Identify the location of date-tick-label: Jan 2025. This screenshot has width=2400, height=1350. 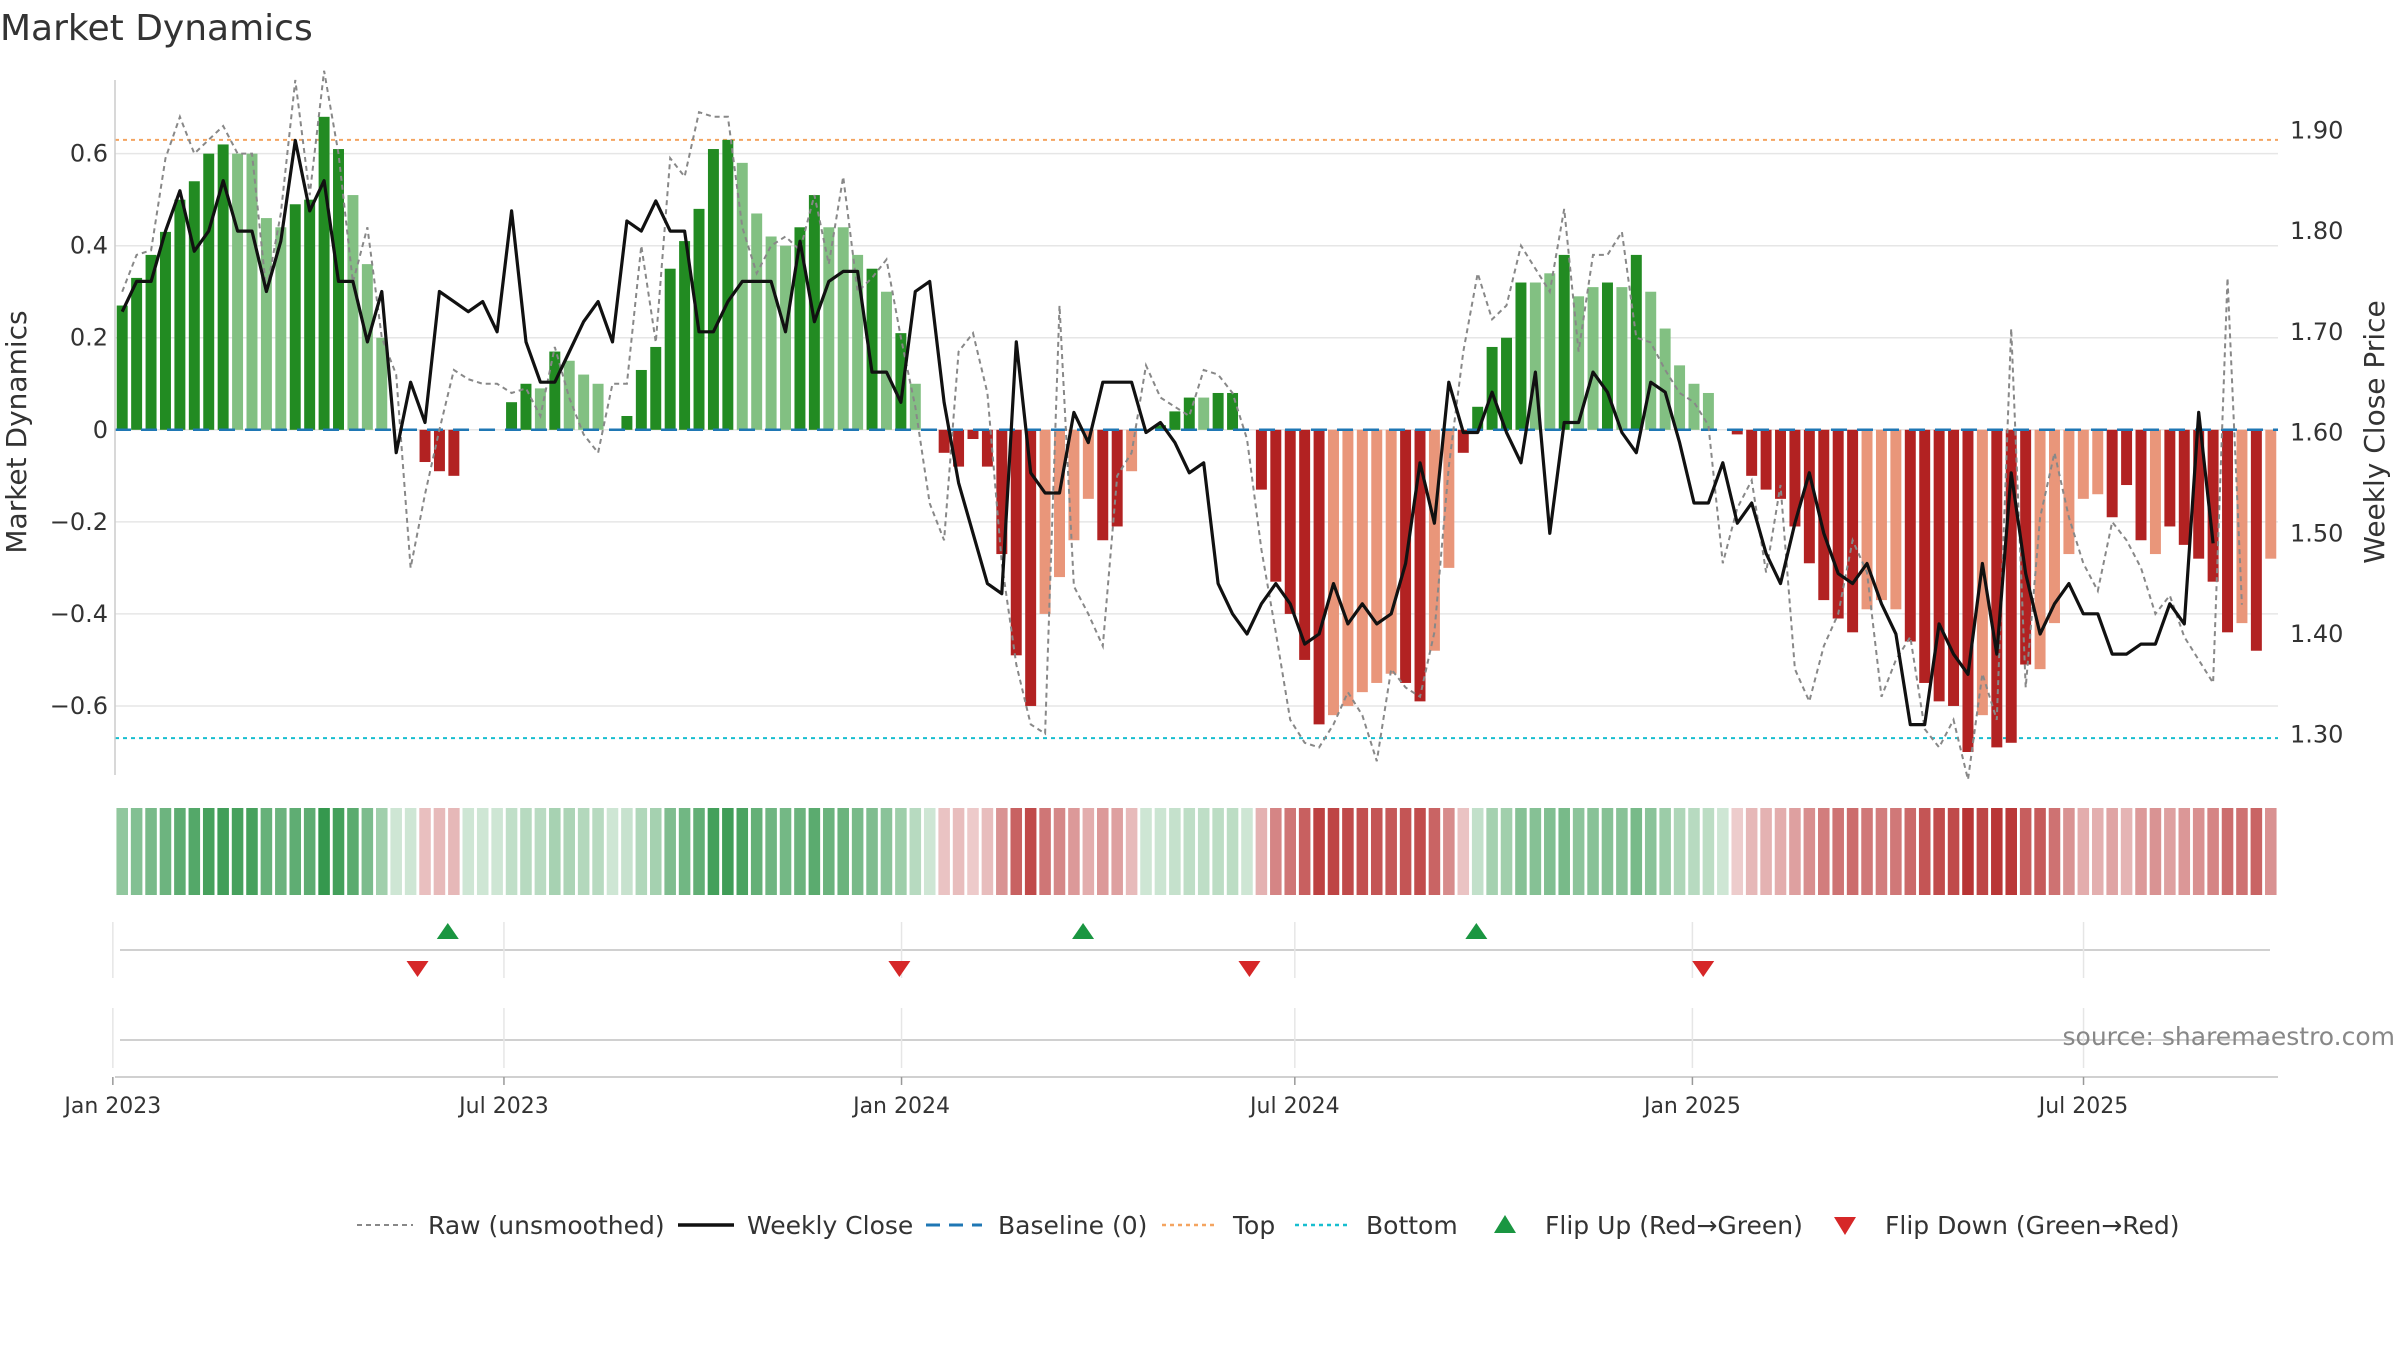
(1691, 1106).